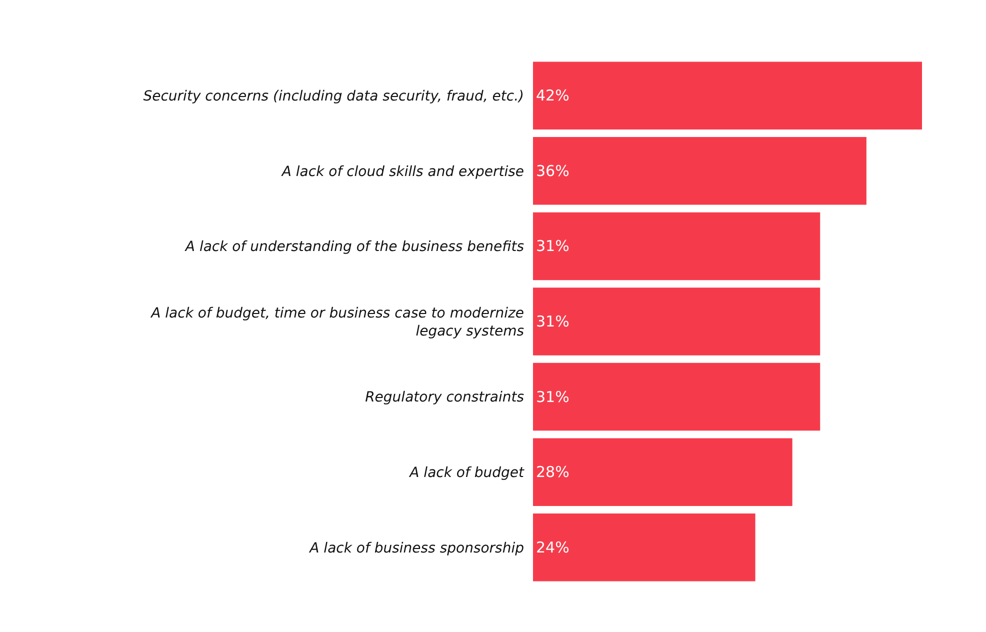 Image resolution: width=986 pixels, height=632 pixels. I want to click on y-tick-label: A lack of budget, so click(466, 472).